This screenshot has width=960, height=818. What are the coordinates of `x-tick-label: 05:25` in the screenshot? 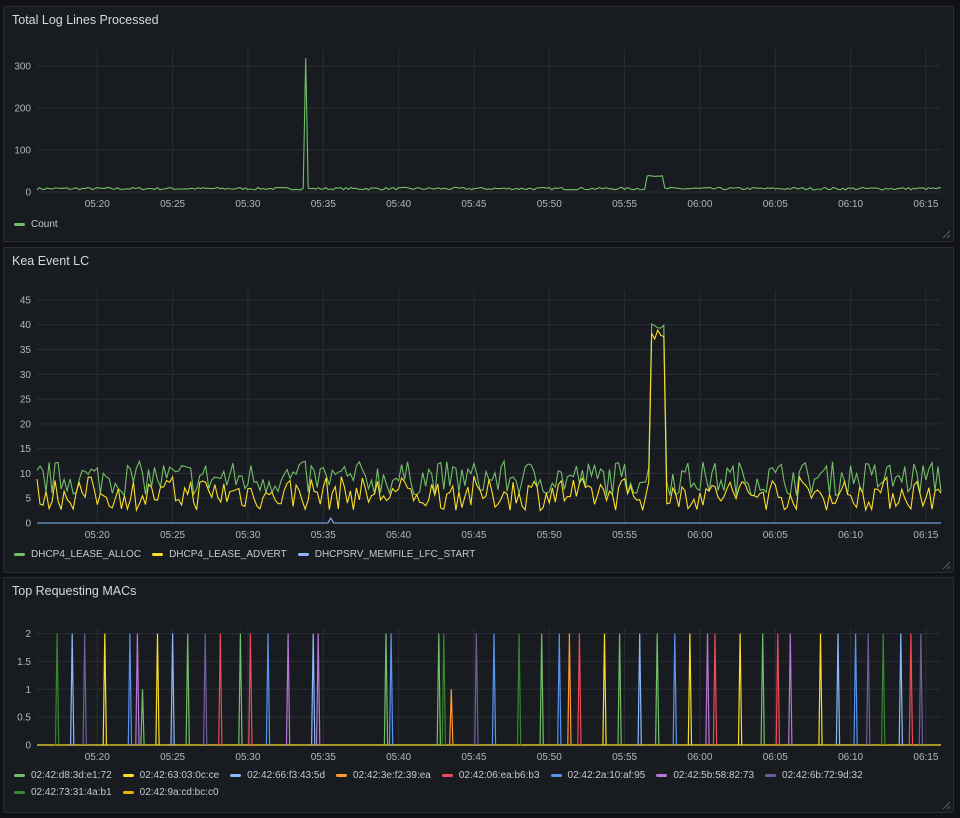 It's located at (172, 204).